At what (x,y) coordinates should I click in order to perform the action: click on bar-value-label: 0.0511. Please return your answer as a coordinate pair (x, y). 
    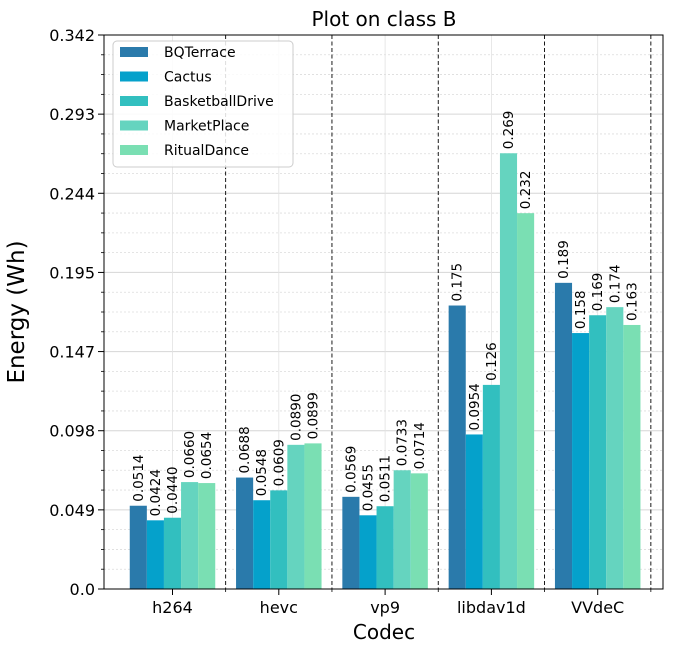
    Looking at the image, I should click on (386, 478).